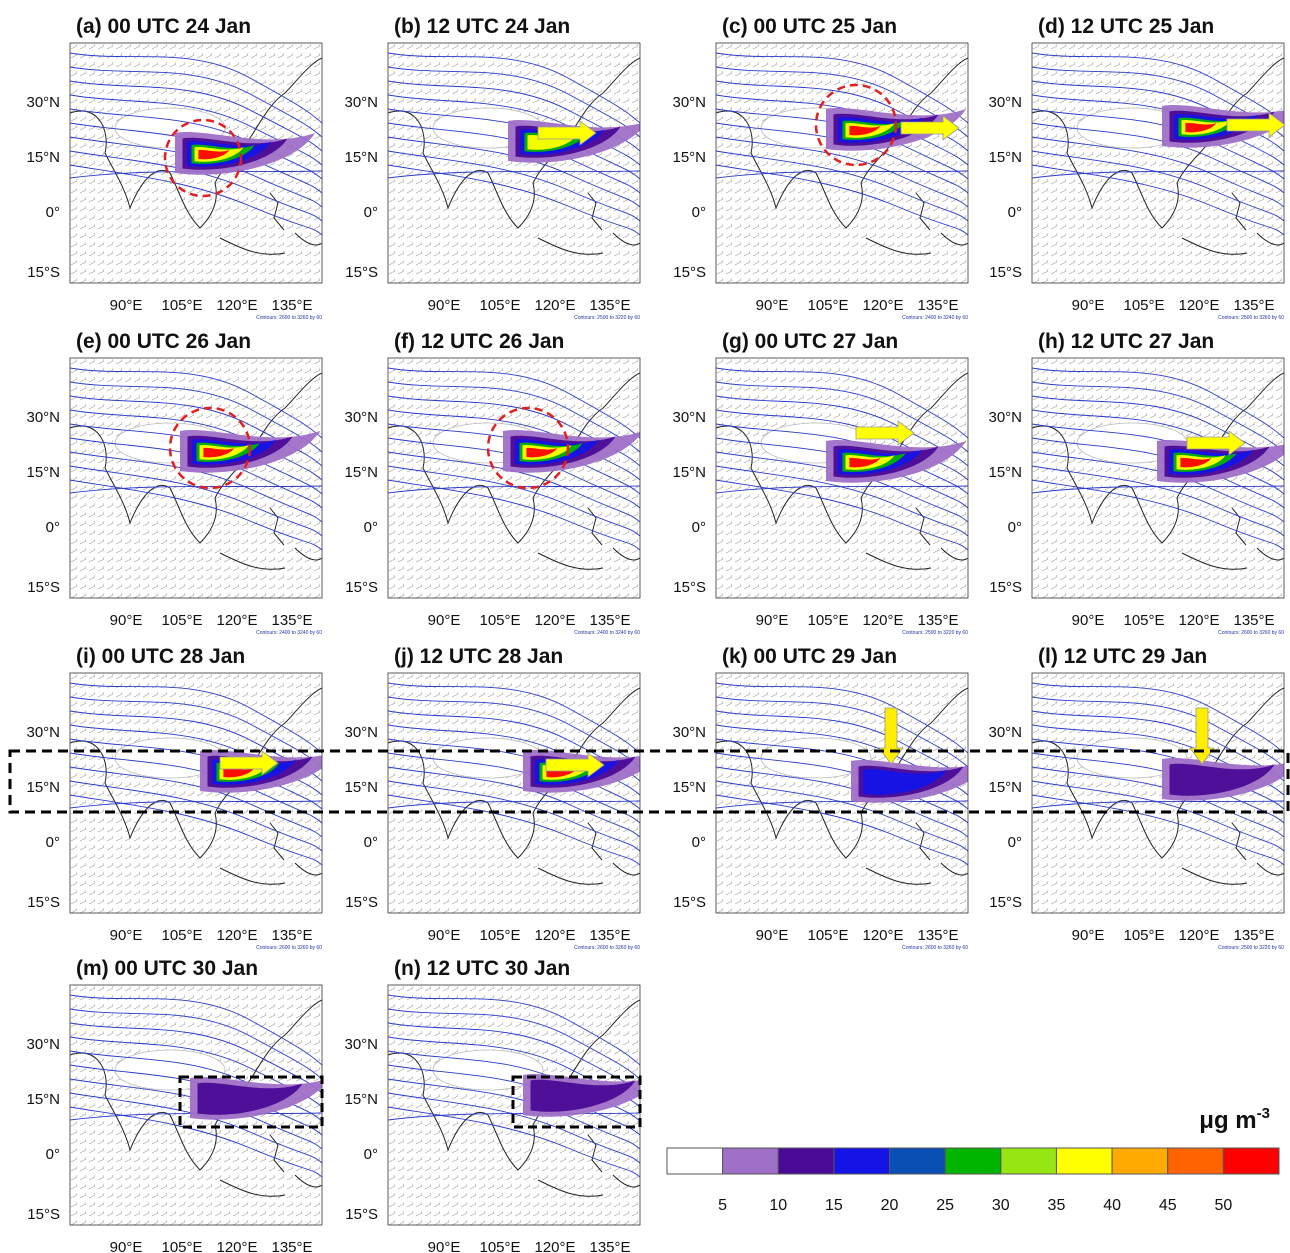  Describe the element at coordinates (1122, 656) in the screenshot. I see `panel-title: (l) 12 UTC 29 Jan` at that location.